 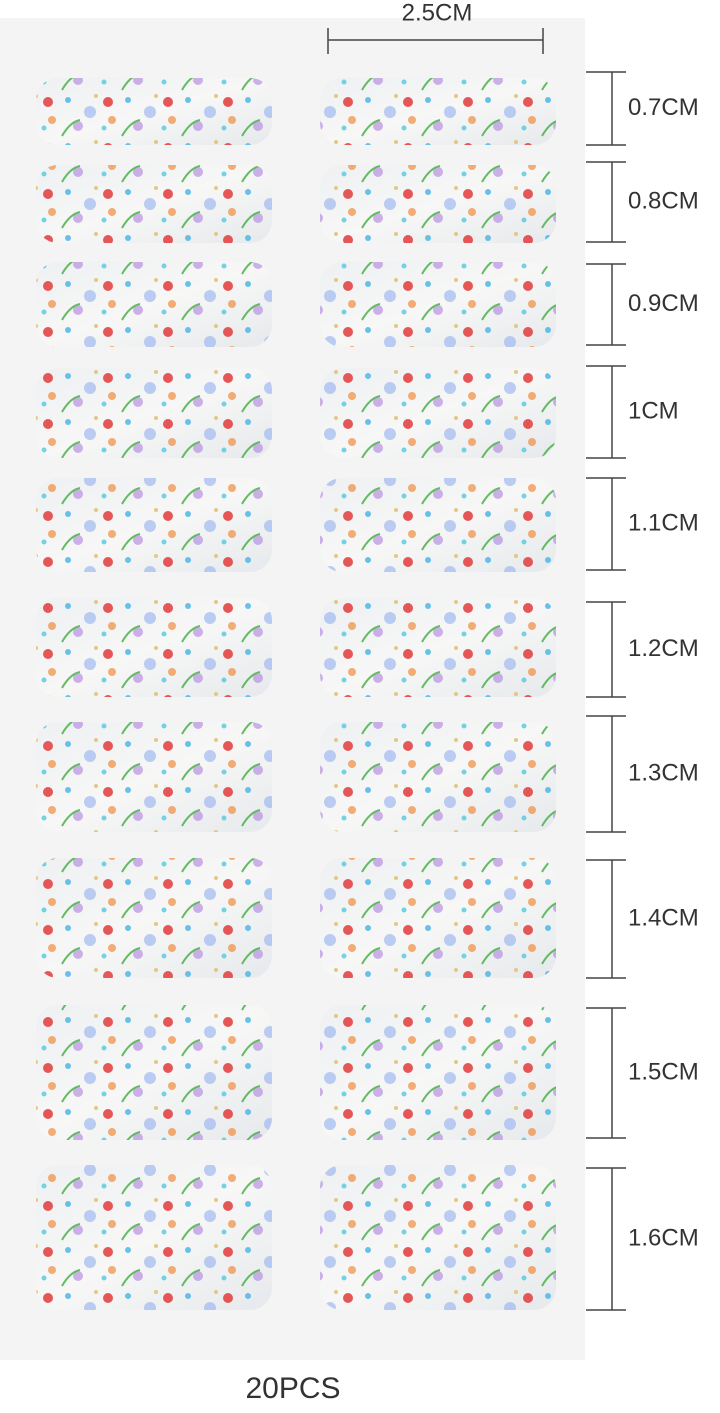 I want to click on height-label: 0.7CM, so click(x=663, y=107).